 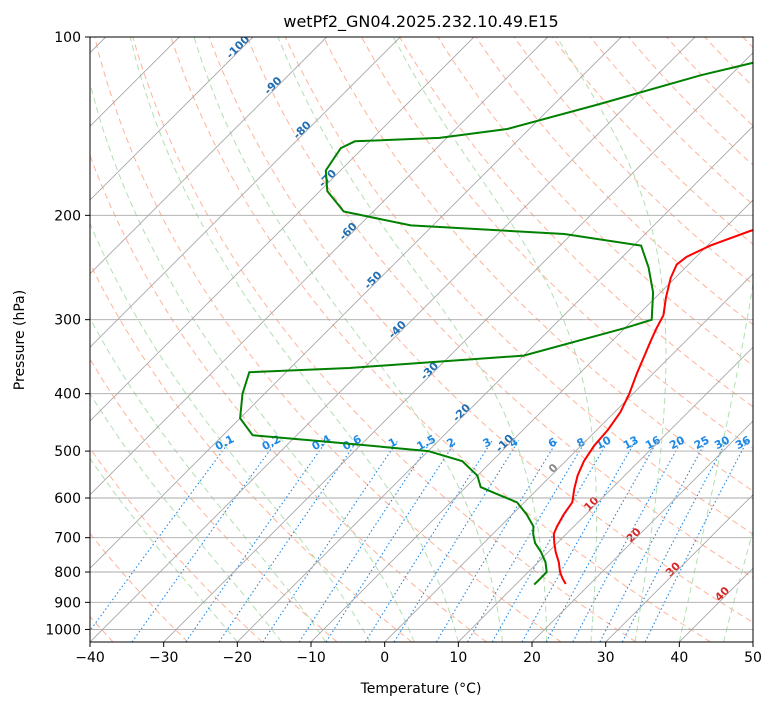 I want to click on y-tick-label: 200, so click(x=67, y=216).